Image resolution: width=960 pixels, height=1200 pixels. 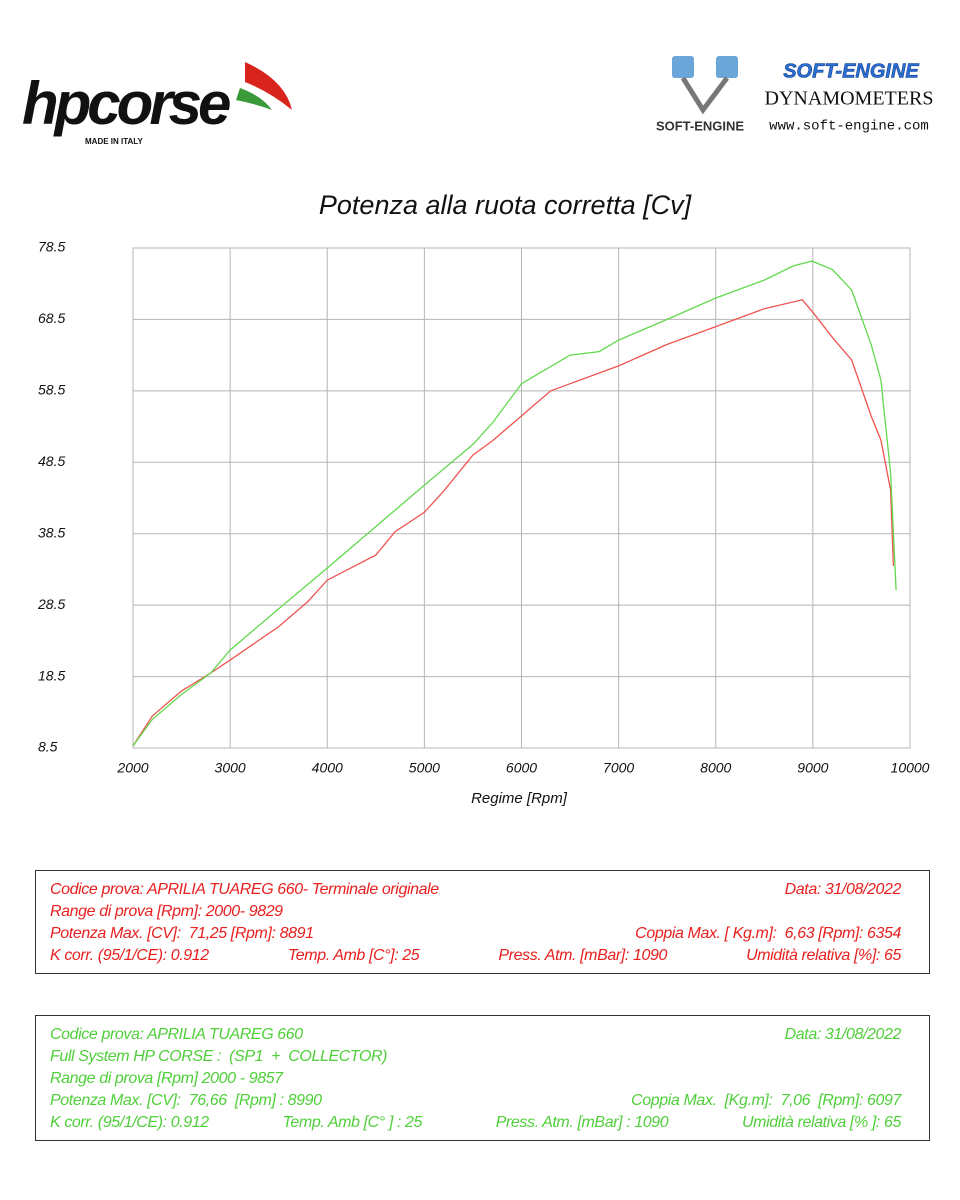 I want to click on logo-small: SOFT-ENGINE, so click(x=700, y=125).